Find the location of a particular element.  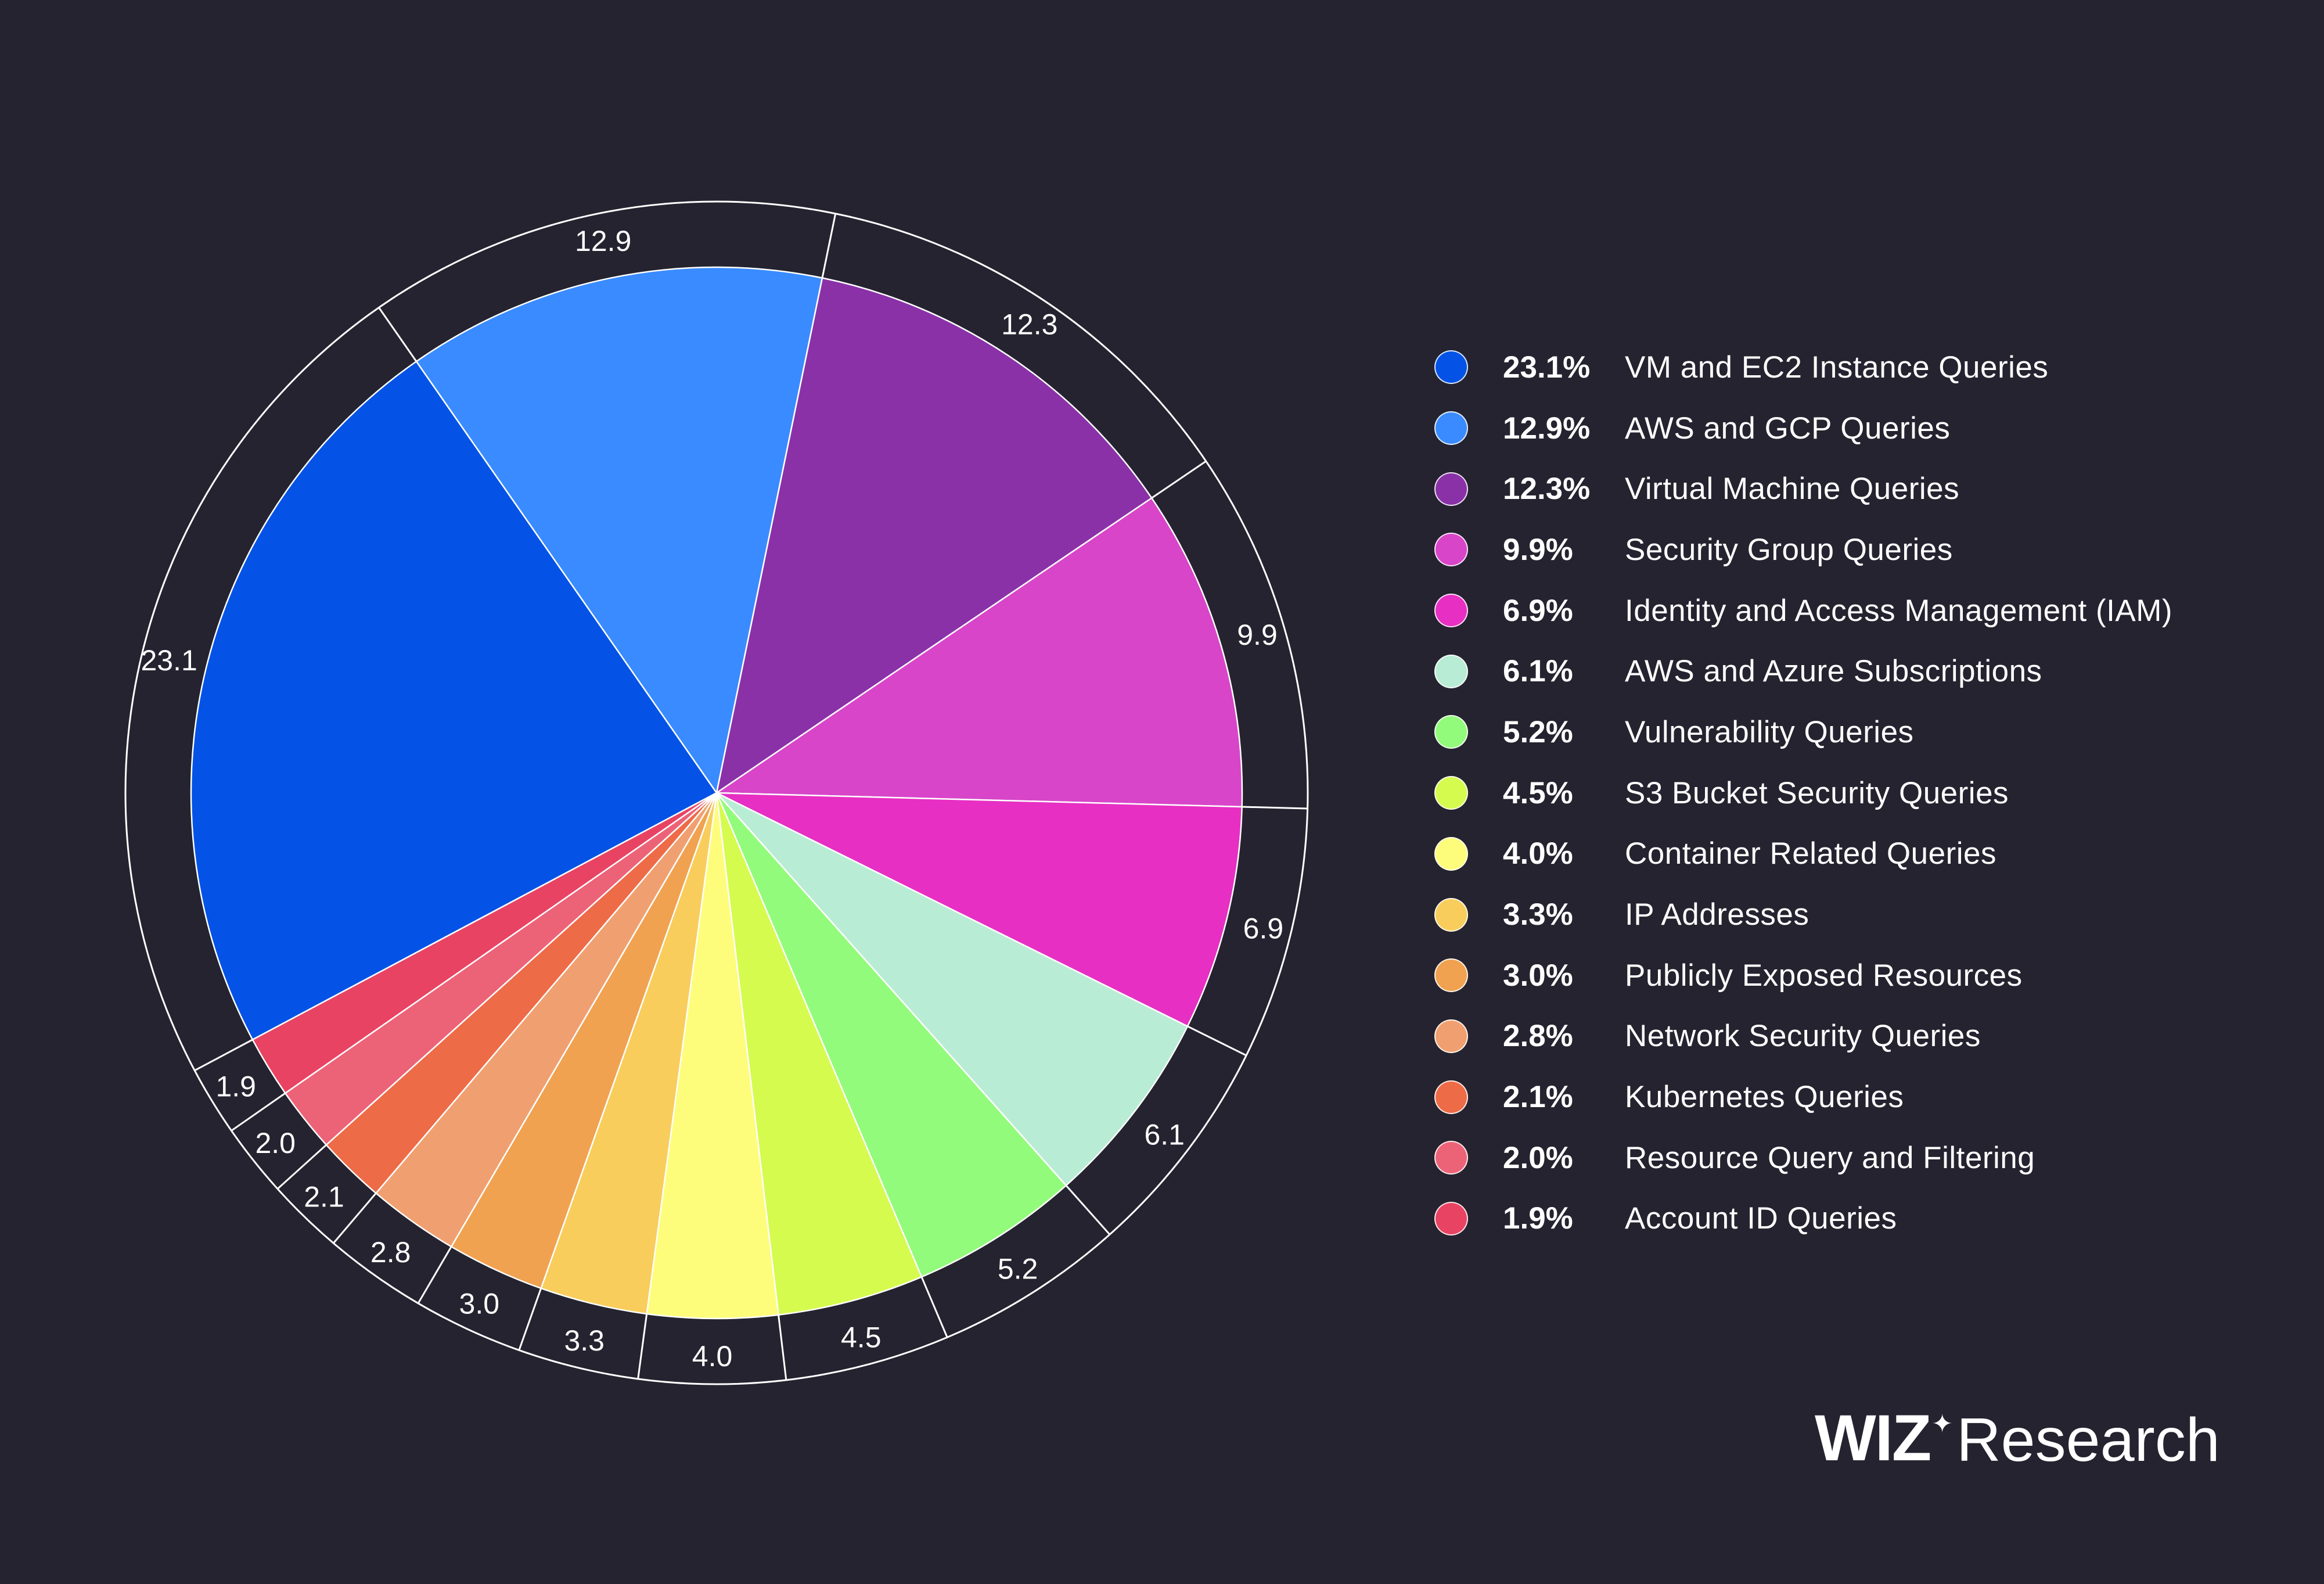

ring-value-label: 12.3 is located at coordinates (1029, 324).